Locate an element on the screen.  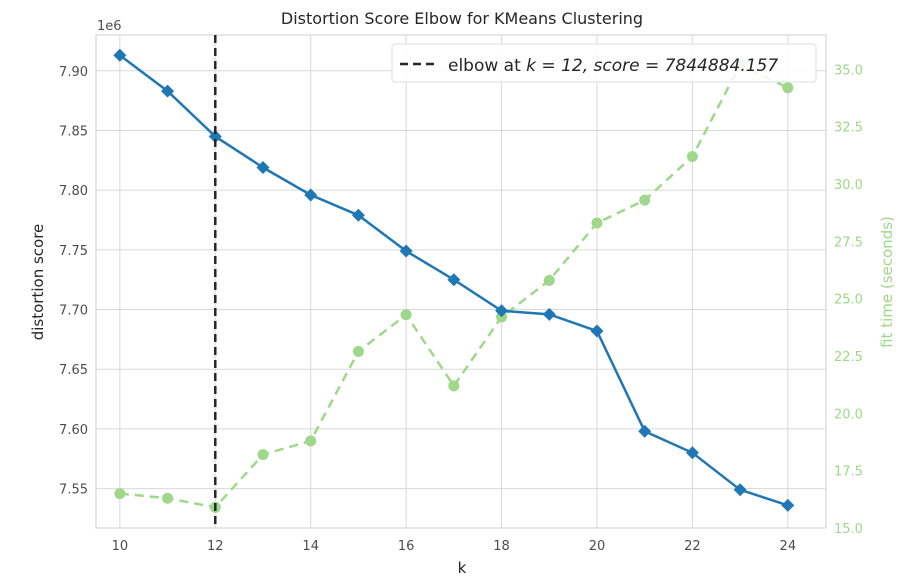
legend-elbow-label: elbow at k = 12, score = 7844884.157 is located at coordinates (613, 66).